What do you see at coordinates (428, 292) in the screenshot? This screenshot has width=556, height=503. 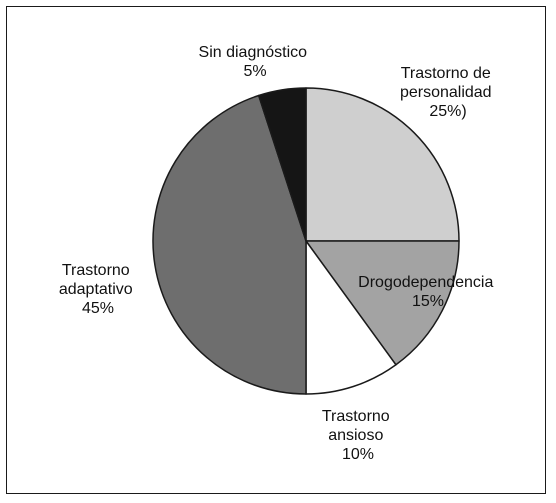 I see `slice-label-drogodependencia: Drogodependencia 15%` at bounding box center [428, 292].